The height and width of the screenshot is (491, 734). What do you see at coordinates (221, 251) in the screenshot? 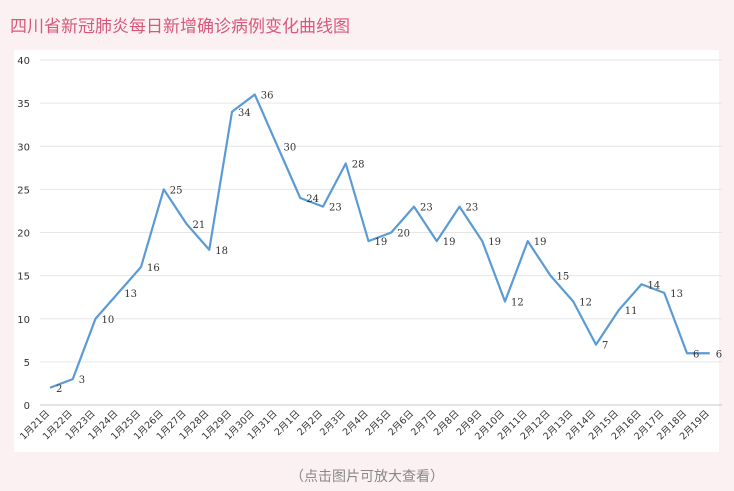
I see `data-label: 18` at bounding box center [221, 251].